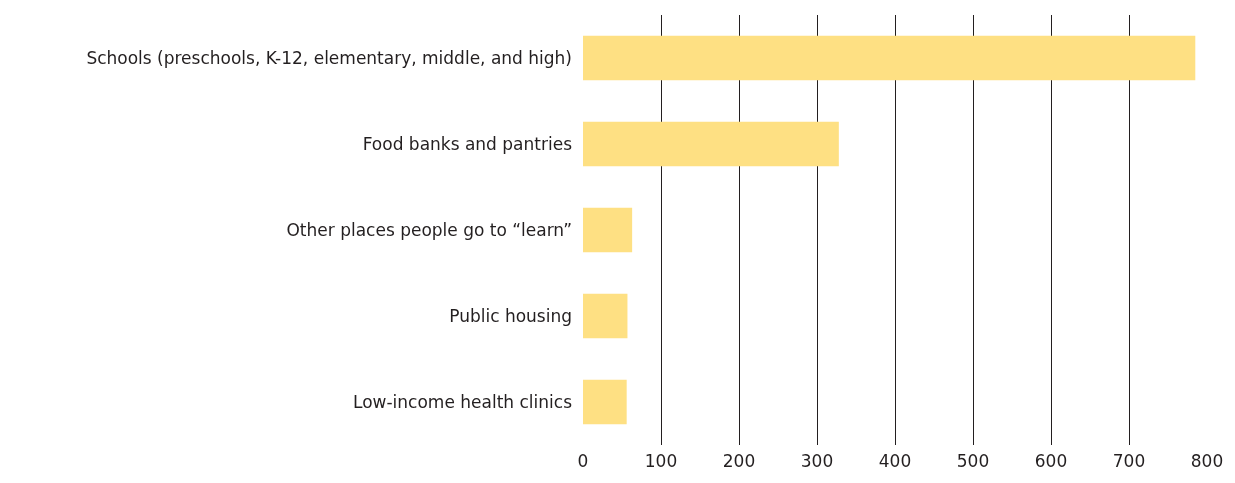 Image resolution: width=1235 pixels, height=483 pixels. Describe the element at coordinates (661, 461) in the screenshot. I see `x-tick-label: 100` at that location.